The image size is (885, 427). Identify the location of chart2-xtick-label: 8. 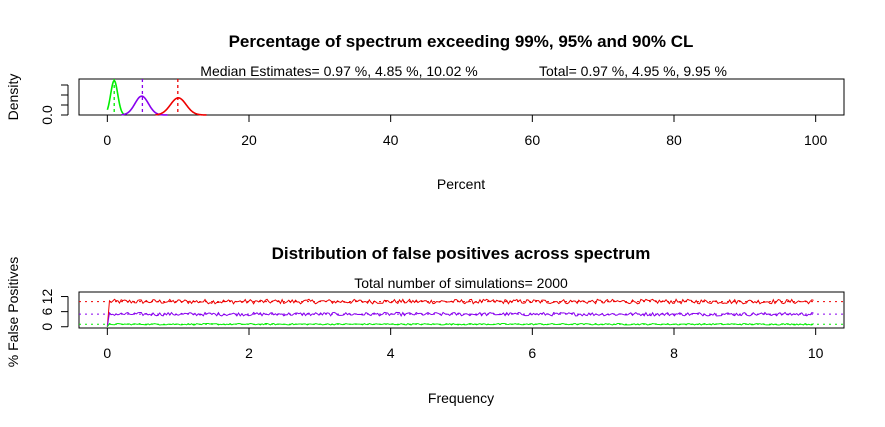
(674, 353).